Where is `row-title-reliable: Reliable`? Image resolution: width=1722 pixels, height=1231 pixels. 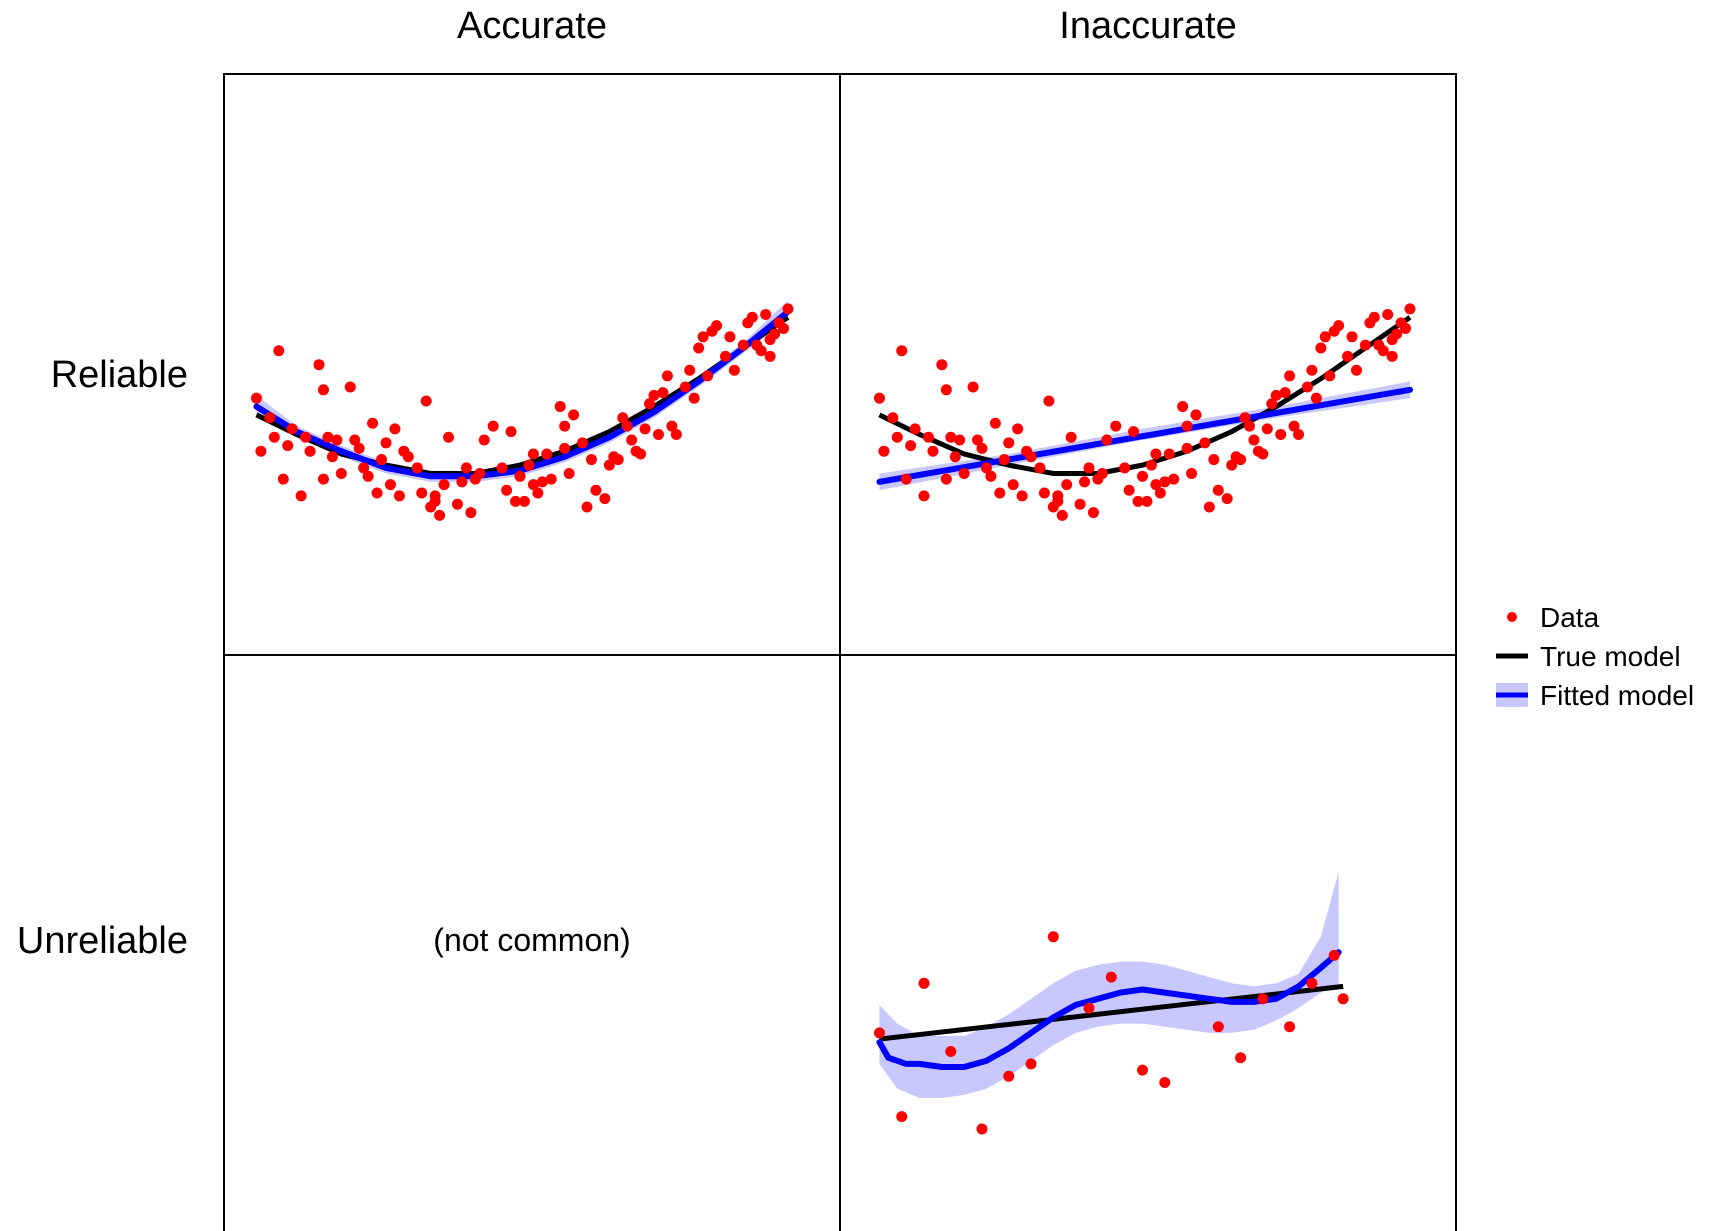 row-title-reliable: Reliable is located at coordinates (119, 375).